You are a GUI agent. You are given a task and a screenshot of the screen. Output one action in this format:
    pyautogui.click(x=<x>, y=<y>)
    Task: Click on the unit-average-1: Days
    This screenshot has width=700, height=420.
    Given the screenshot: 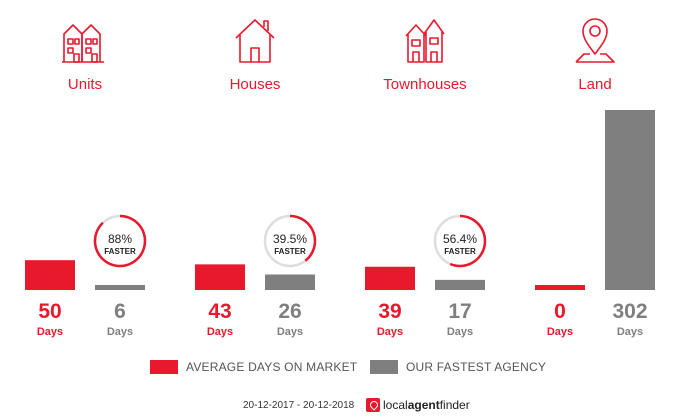 What is the action you would take?
    pyautogui.click(x=220, y=332)
    